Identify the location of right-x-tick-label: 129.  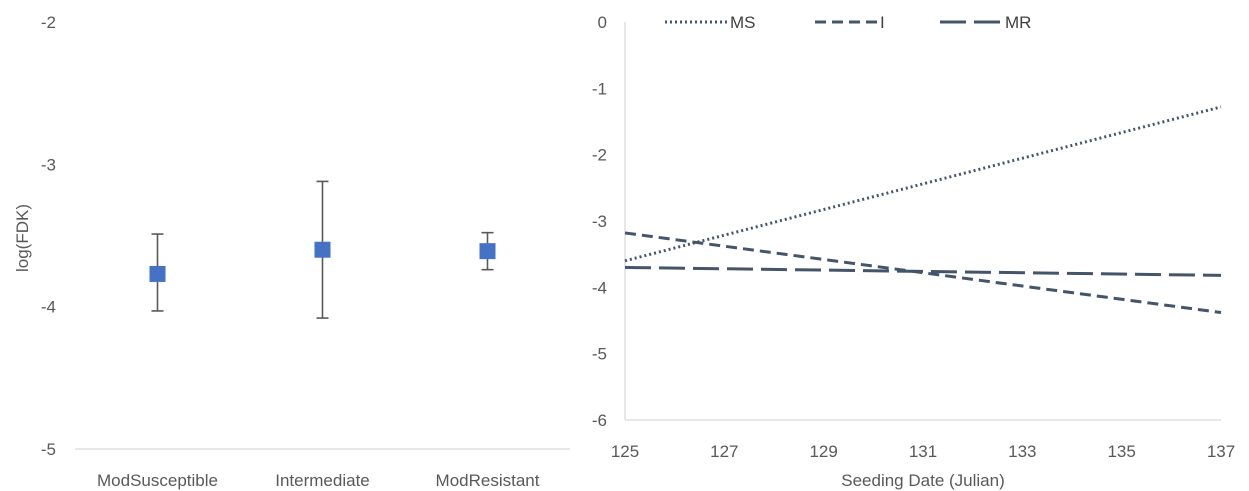
(823, 451).